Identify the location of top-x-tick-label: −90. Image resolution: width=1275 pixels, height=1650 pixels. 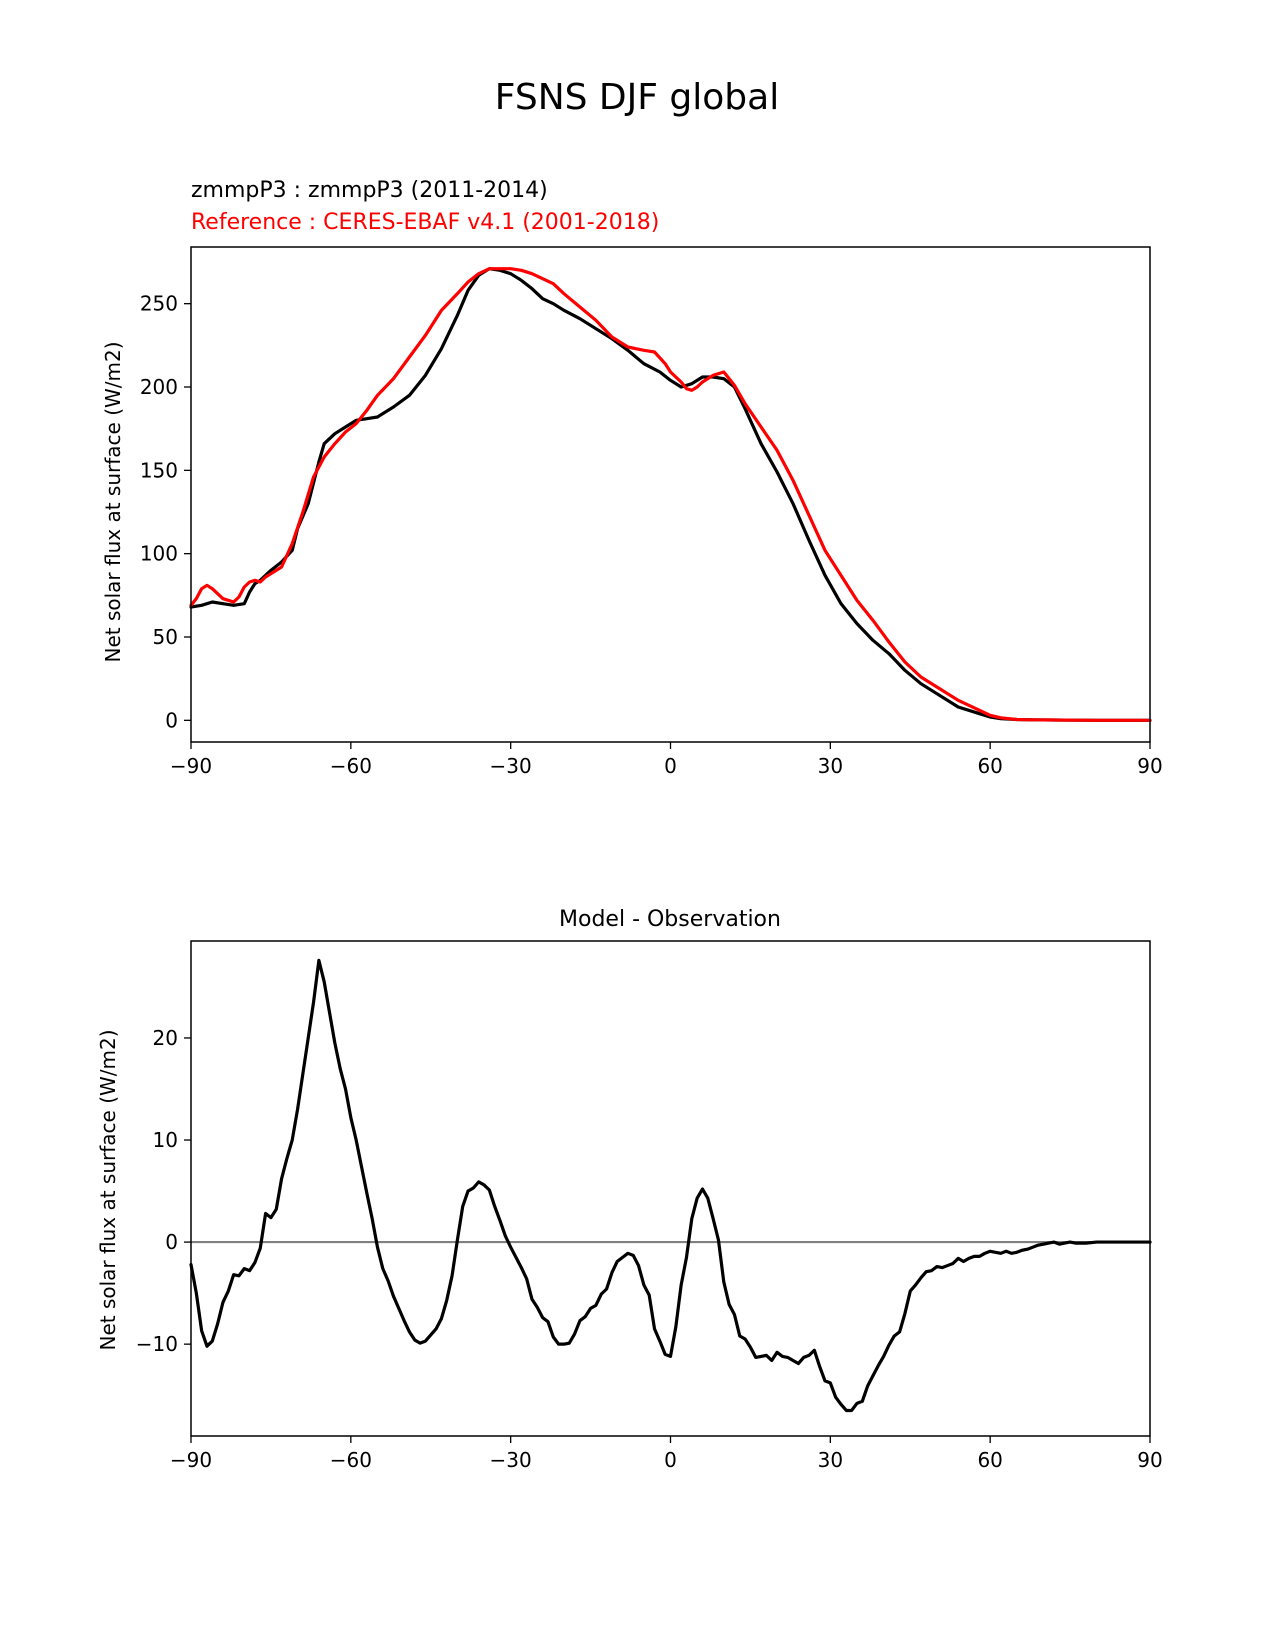
(191, 766).